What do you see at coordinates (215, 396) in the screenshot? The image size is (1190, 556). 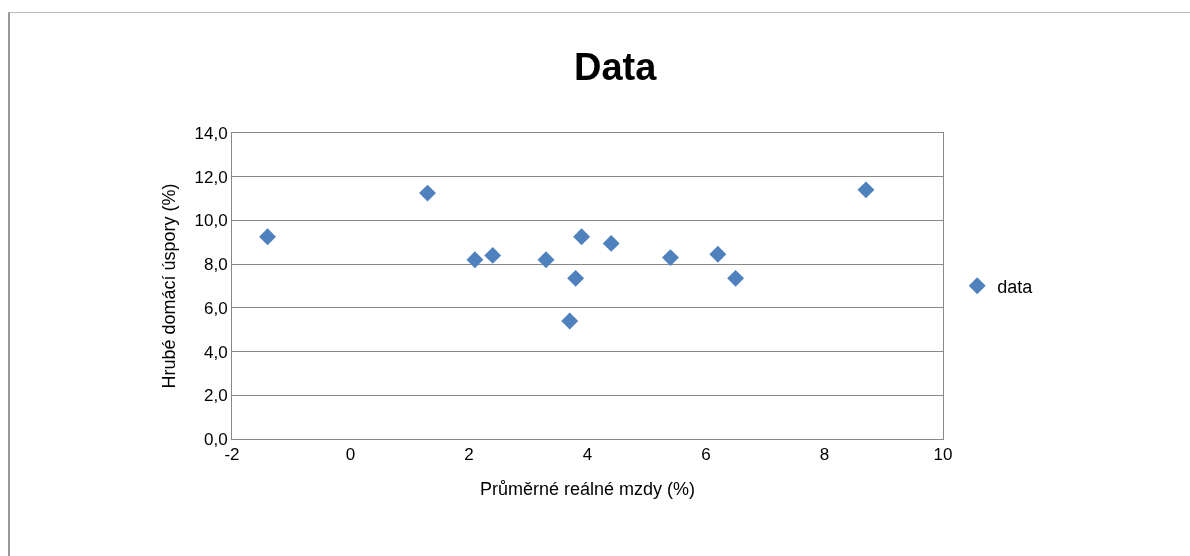 I see `y-tick-label: 2,0` at bounding box center [215, 396].